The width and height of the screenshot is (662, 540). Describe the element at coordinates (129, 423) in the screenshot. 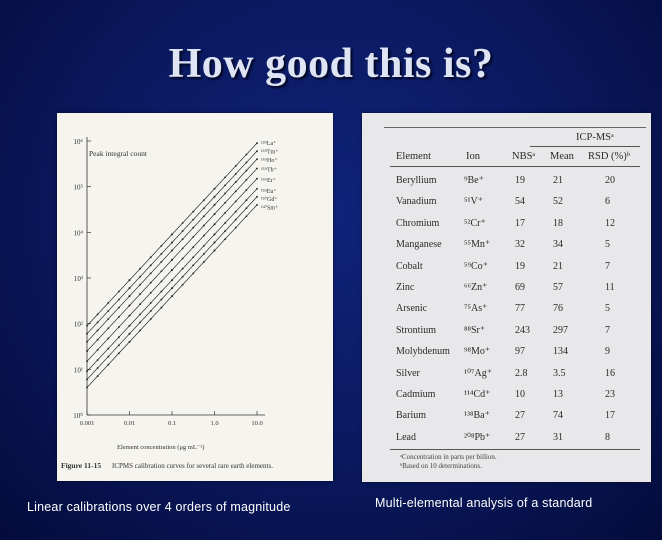

I see `x-tick-label: 0.01` at that location.